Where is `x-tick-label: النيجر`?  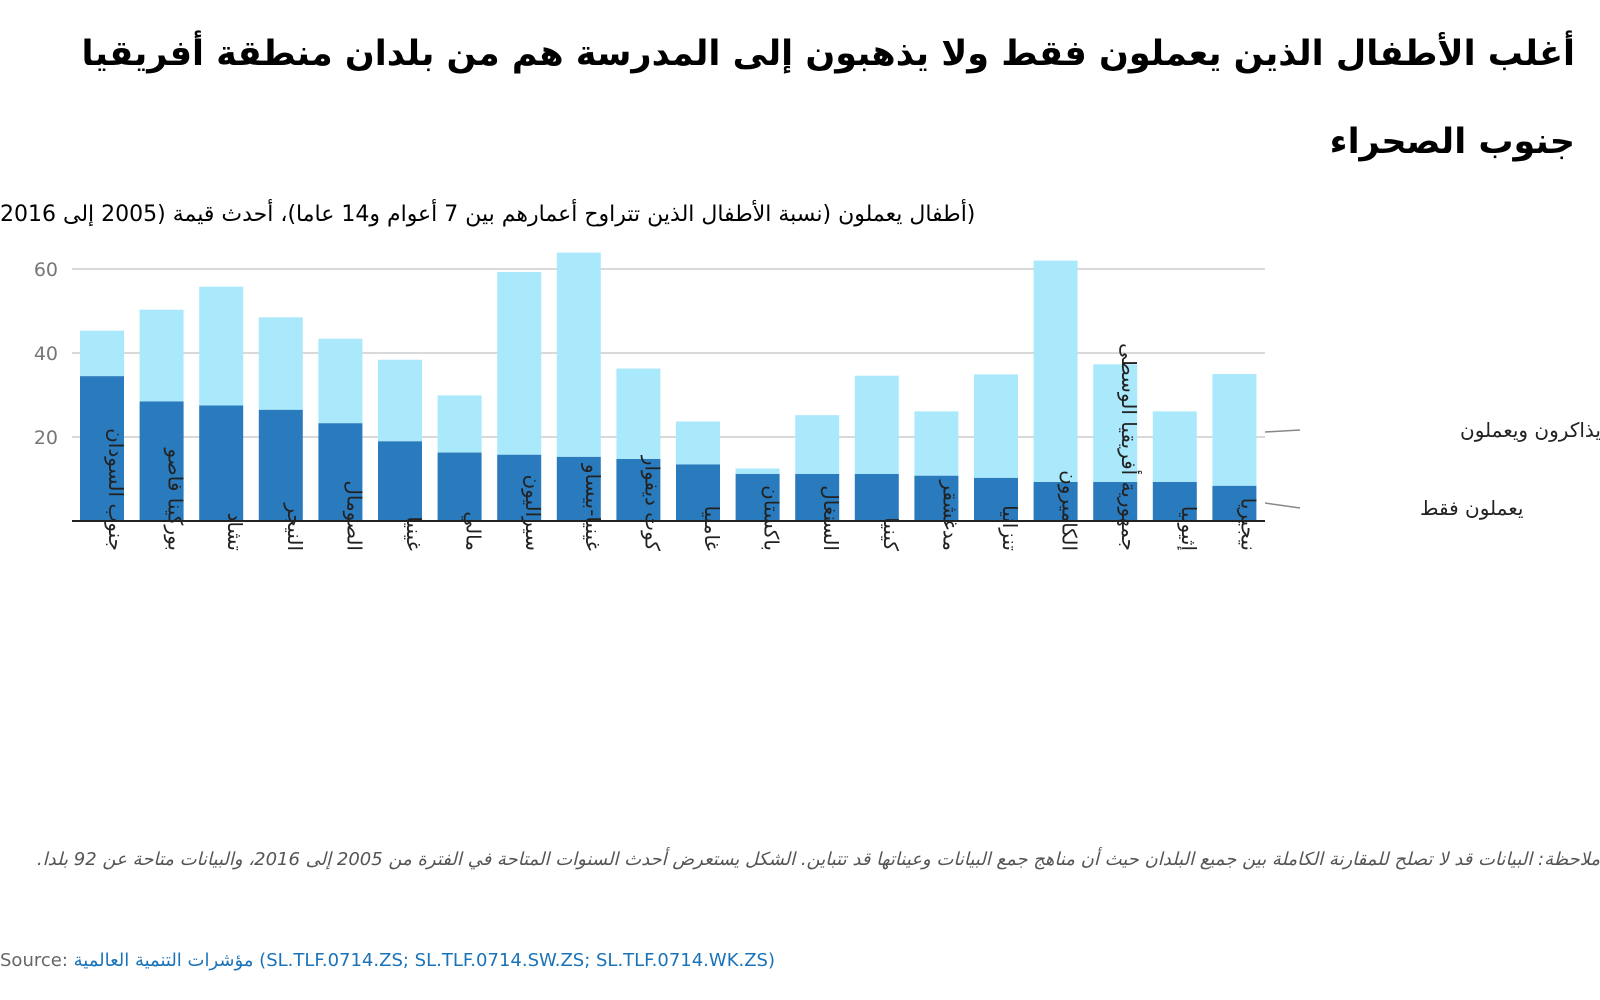
x-tick-label: النيجر is located at coordinates (295, 526).